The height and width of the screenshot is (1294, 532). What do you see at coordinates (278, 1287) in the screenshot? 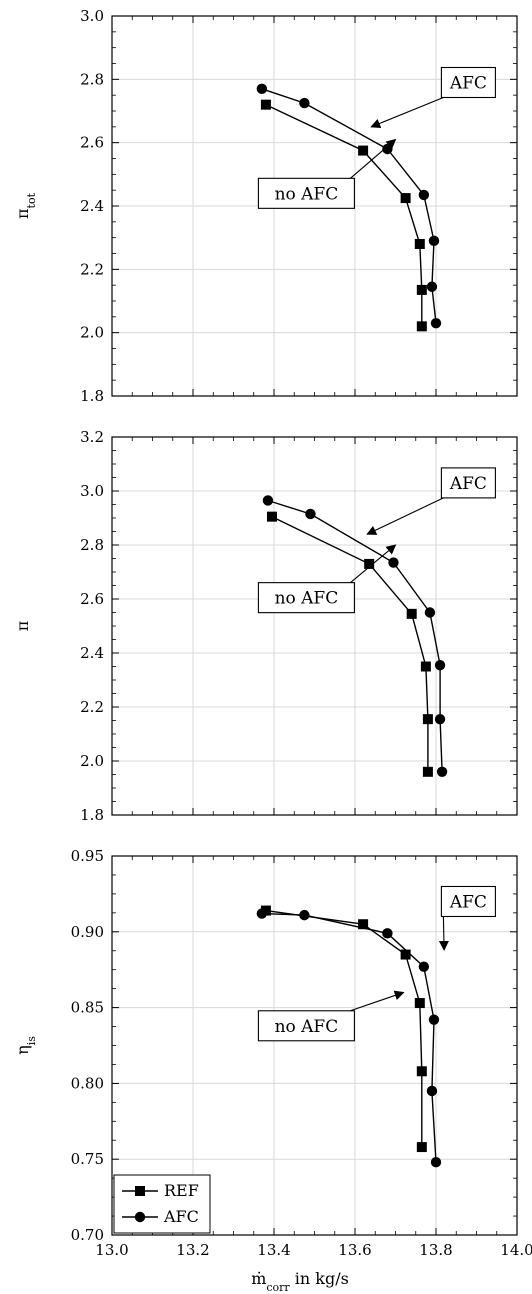
I see `x-axis-label-sub: corr` at bounding box center [278, 1287].